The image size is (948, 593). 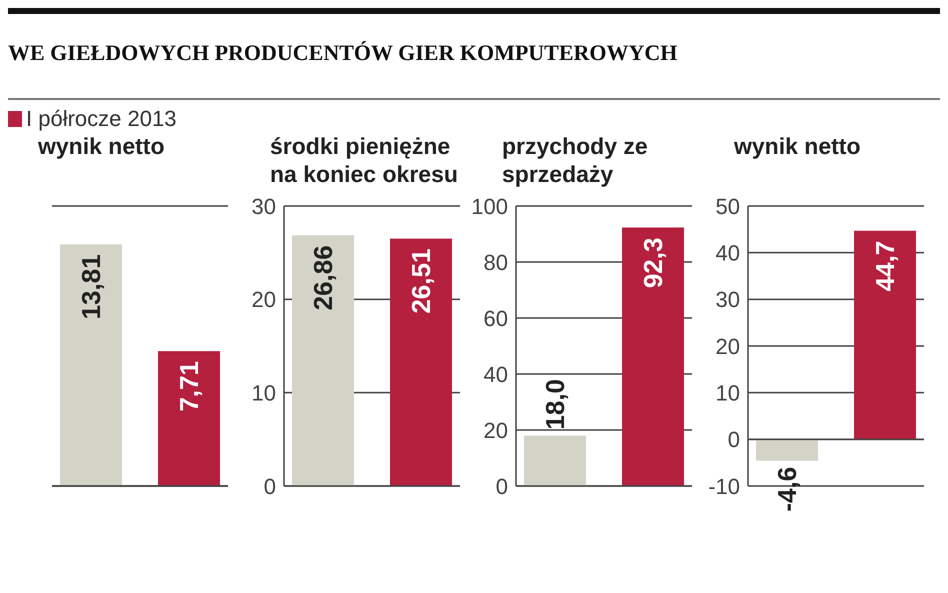 What do you see at coordinates (724, 486) in the screenshot?
I see `y-tick-label: -10` at bounding box center [724, 486].